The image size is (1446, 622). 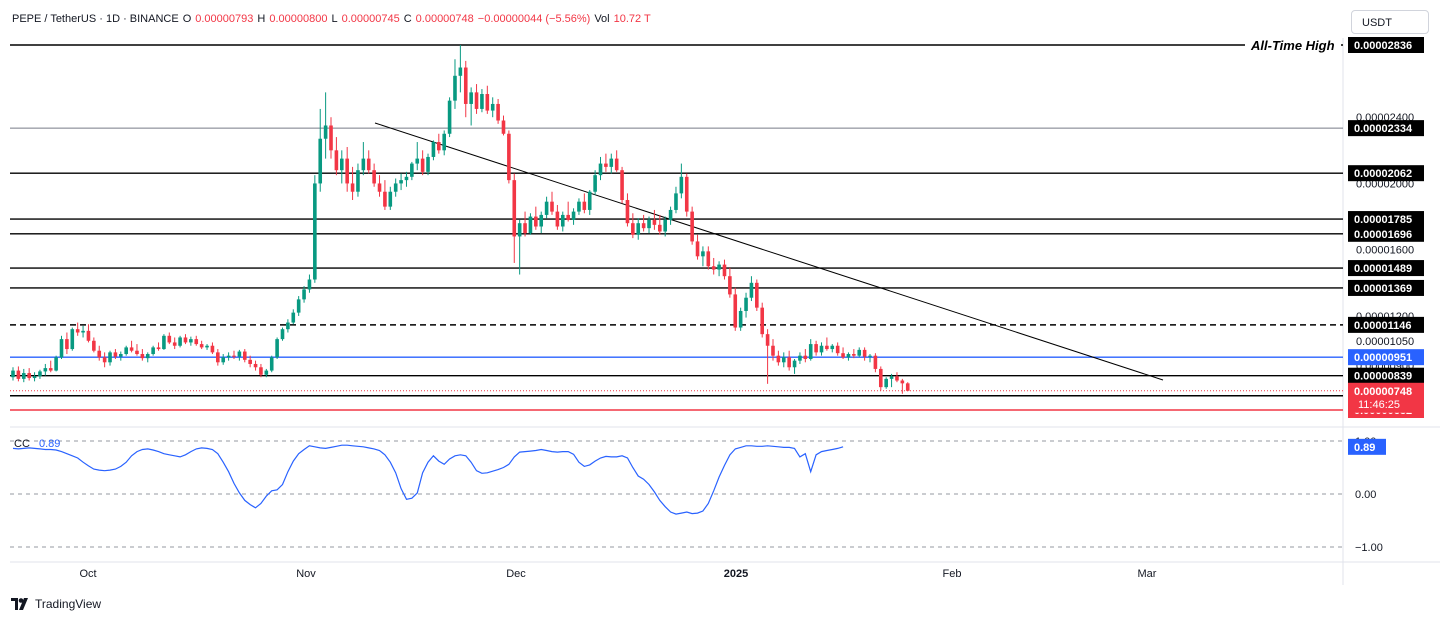 I want to click on tradingview-logo: TradingView, so click(x=56, y=604).